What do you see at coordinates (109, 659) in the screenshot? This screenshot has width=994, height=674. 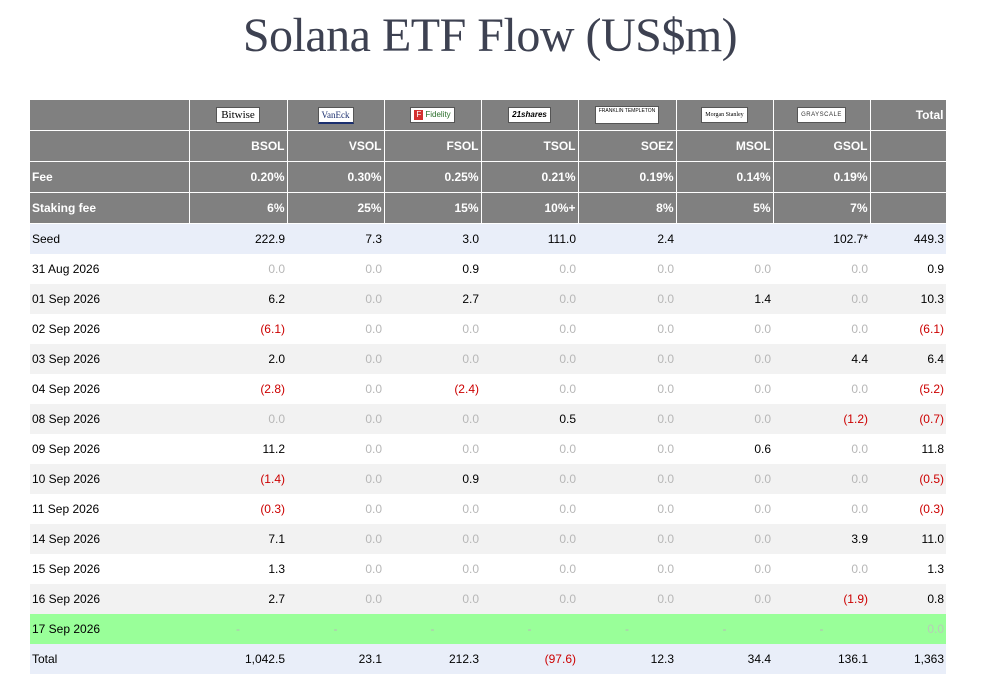 I see `row-label: Total` at bounding box center [109, 659].